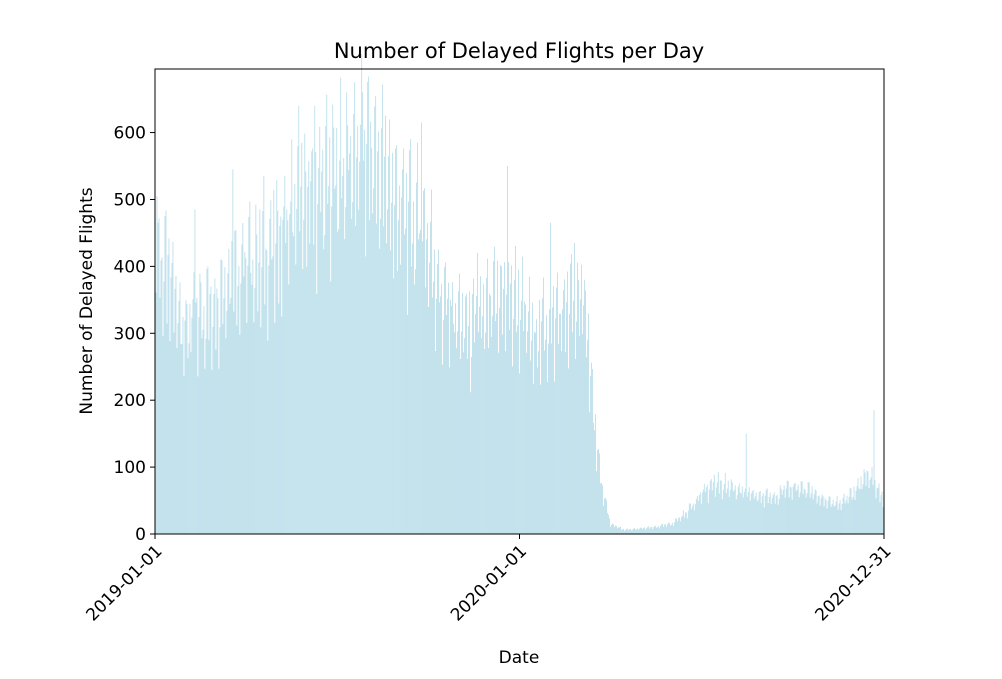 The width and height of the screenshot is (1002, 679). What do you see at coordinates (130, 267) in the screenshot?
I see `y-tick-label: 400` at bounding box center [130, 267].